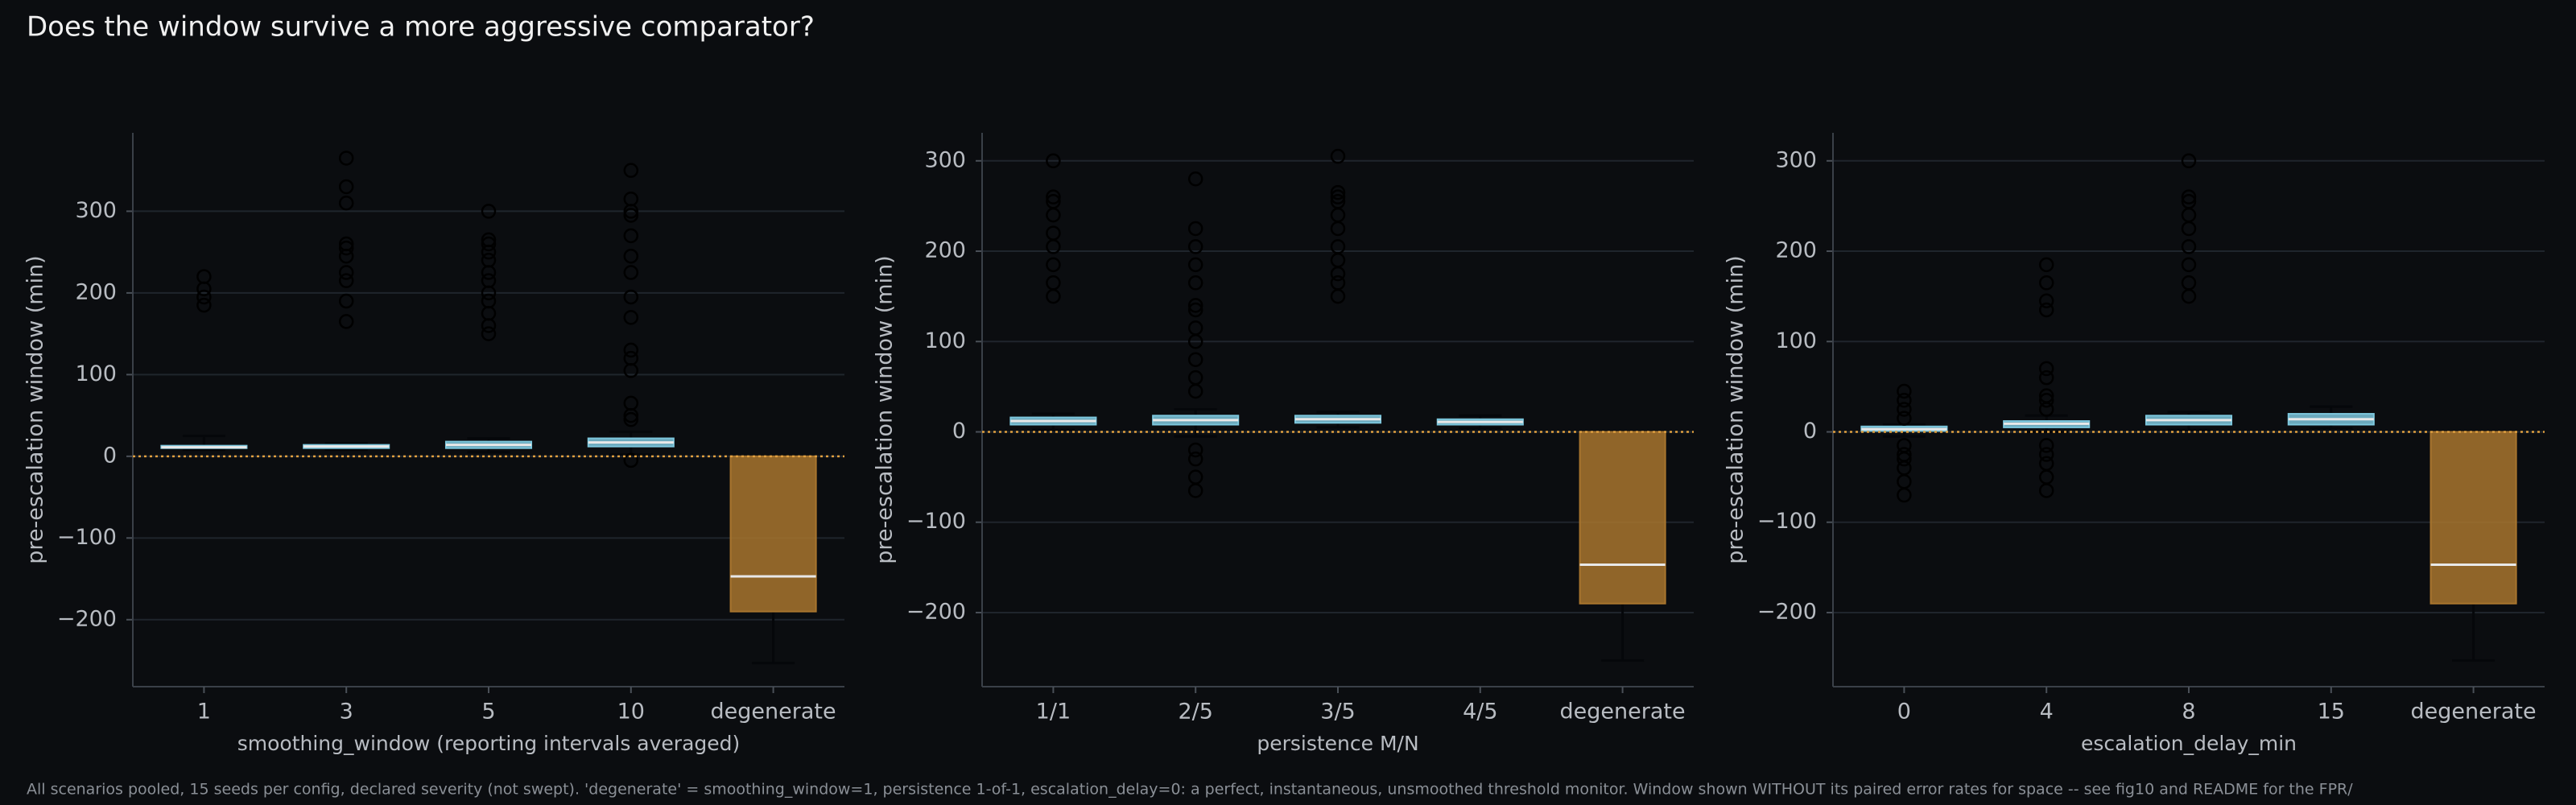  What do you see at coordinates (488, 712) in the screenshot?
I see `x-tick-label: 5` at bounding box center [488, 712].